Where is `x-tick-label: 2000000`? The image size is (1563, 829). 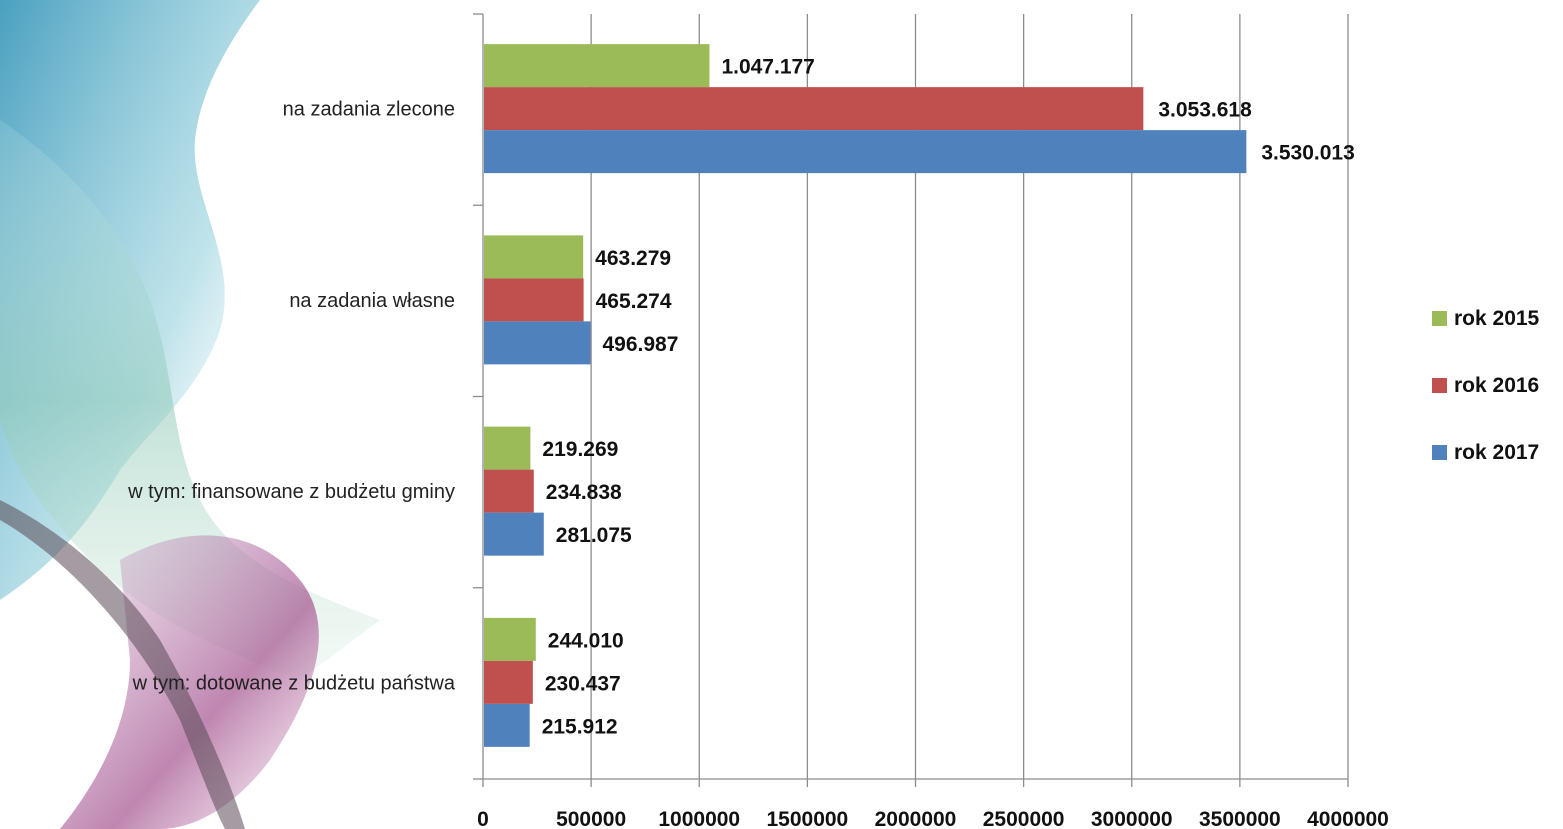 x-tick-label: 2000000 is located at coordinates (916, 818).